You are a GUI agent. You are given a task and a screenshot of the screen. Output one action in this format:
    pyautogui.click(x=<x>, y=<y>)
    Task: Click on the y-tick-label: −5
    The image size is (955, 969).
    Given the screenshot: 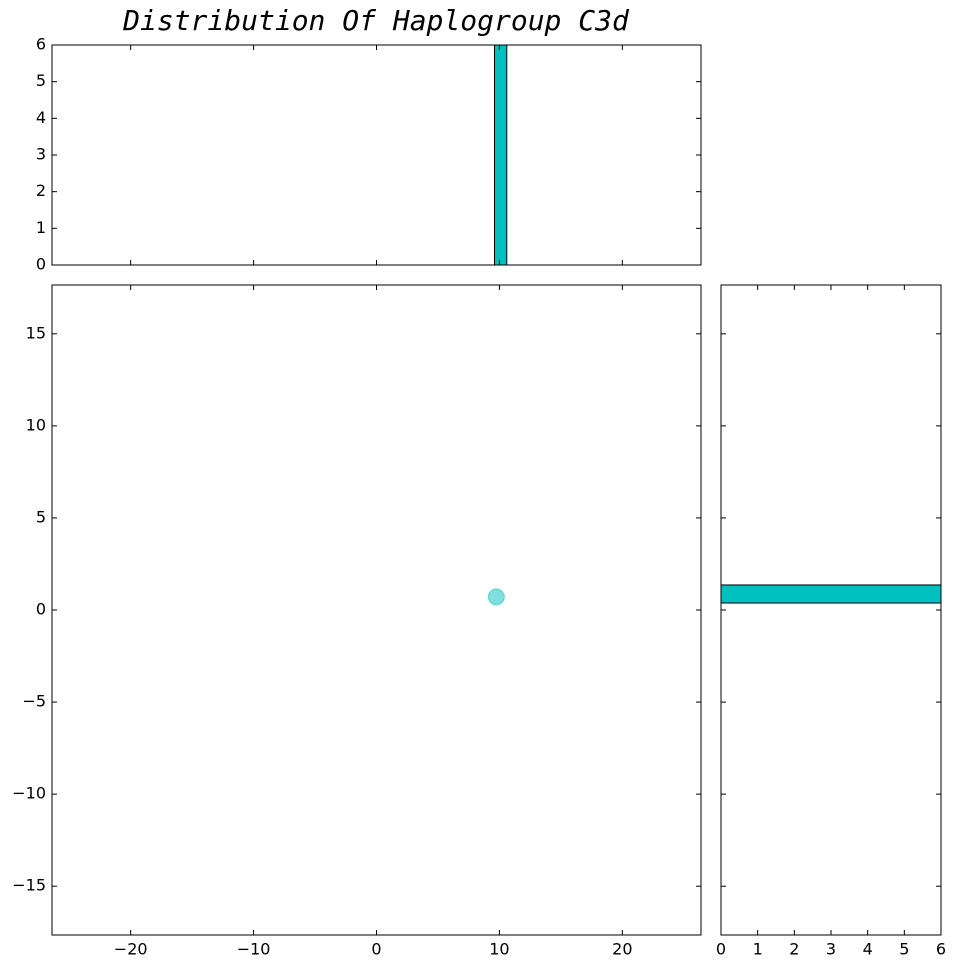 What is the action you would take?
    pyautogui.click(x=34, y=701)
    